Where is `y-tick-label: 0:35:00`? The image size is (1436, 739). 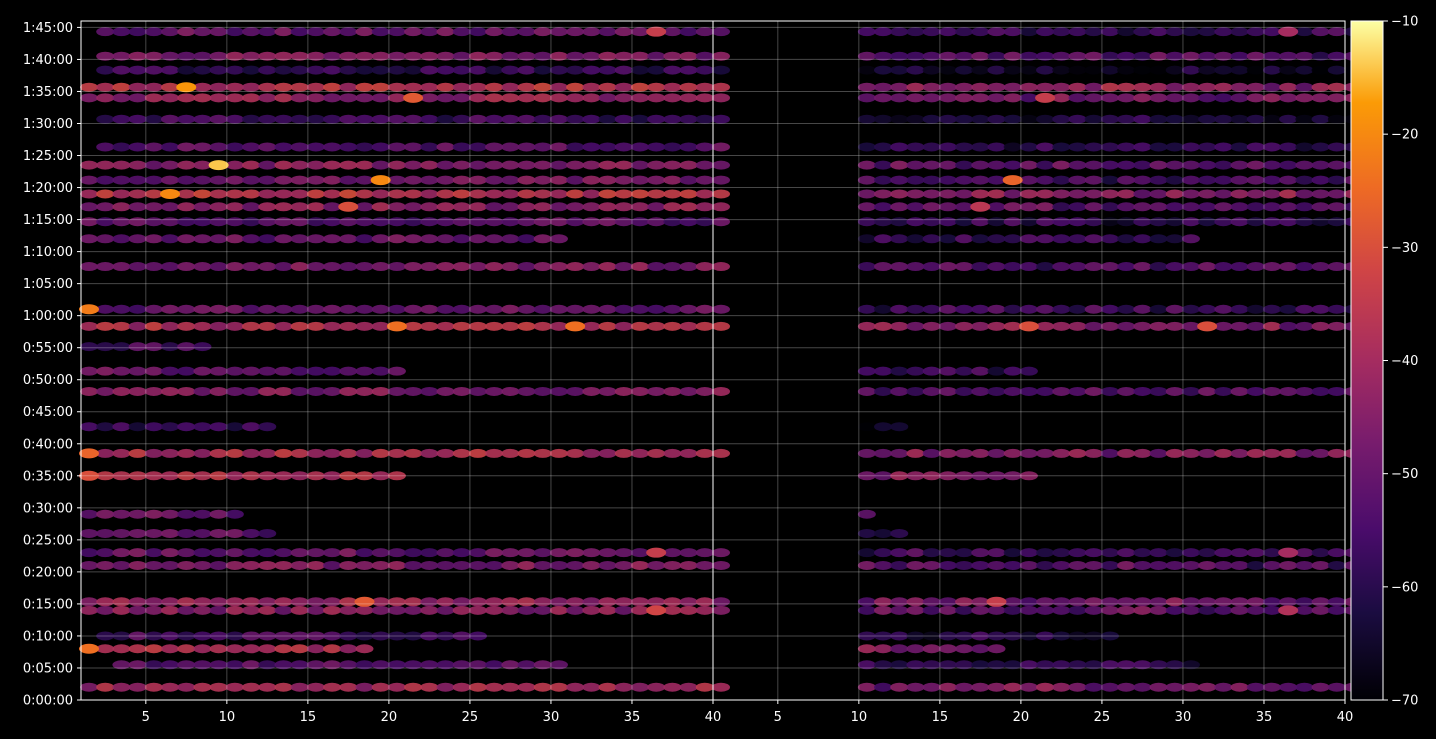
y-tick-label: 0:35:00 is located at coordinates (48, 476).